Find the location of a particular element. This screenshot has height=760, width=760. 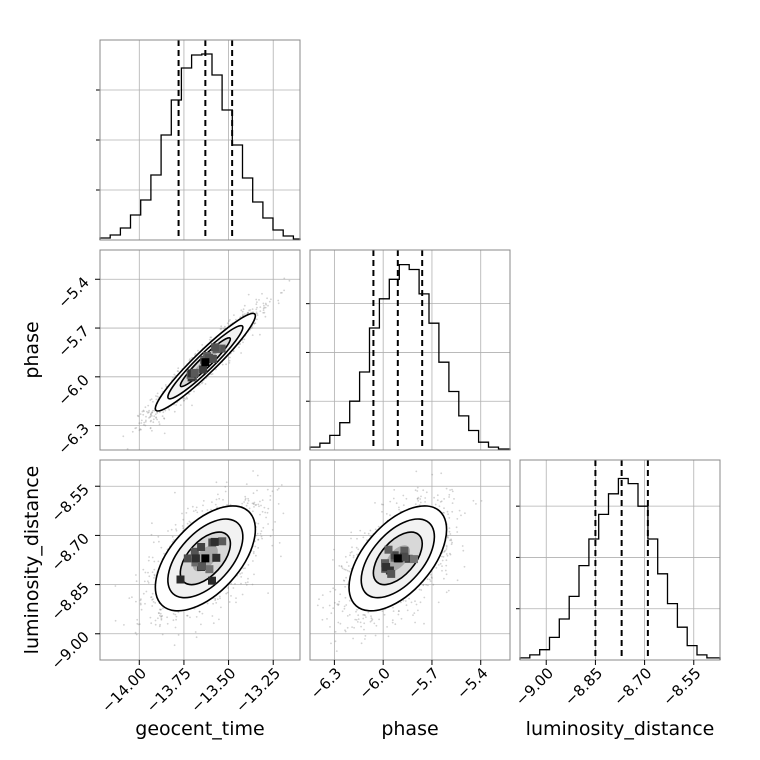

joint-1-grid is located at coordinates (200, 560).